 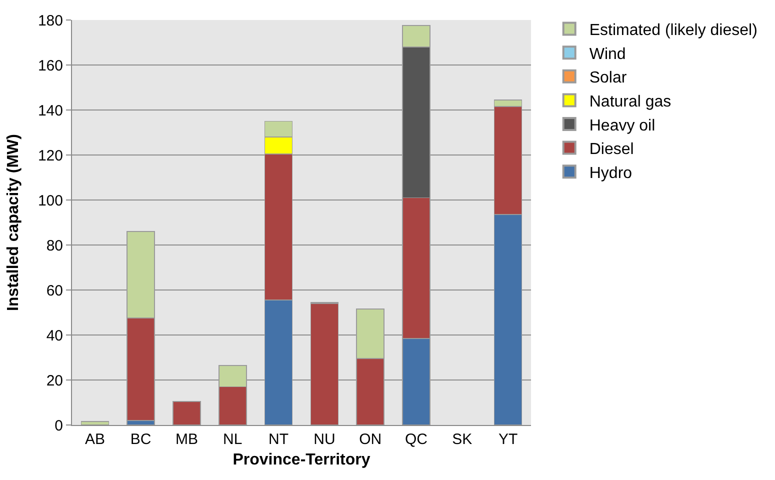 What do you see at coordinates (50, 65) in the screenshot?
I see `y-tick-label: 160` at bounding box center [50, 65].